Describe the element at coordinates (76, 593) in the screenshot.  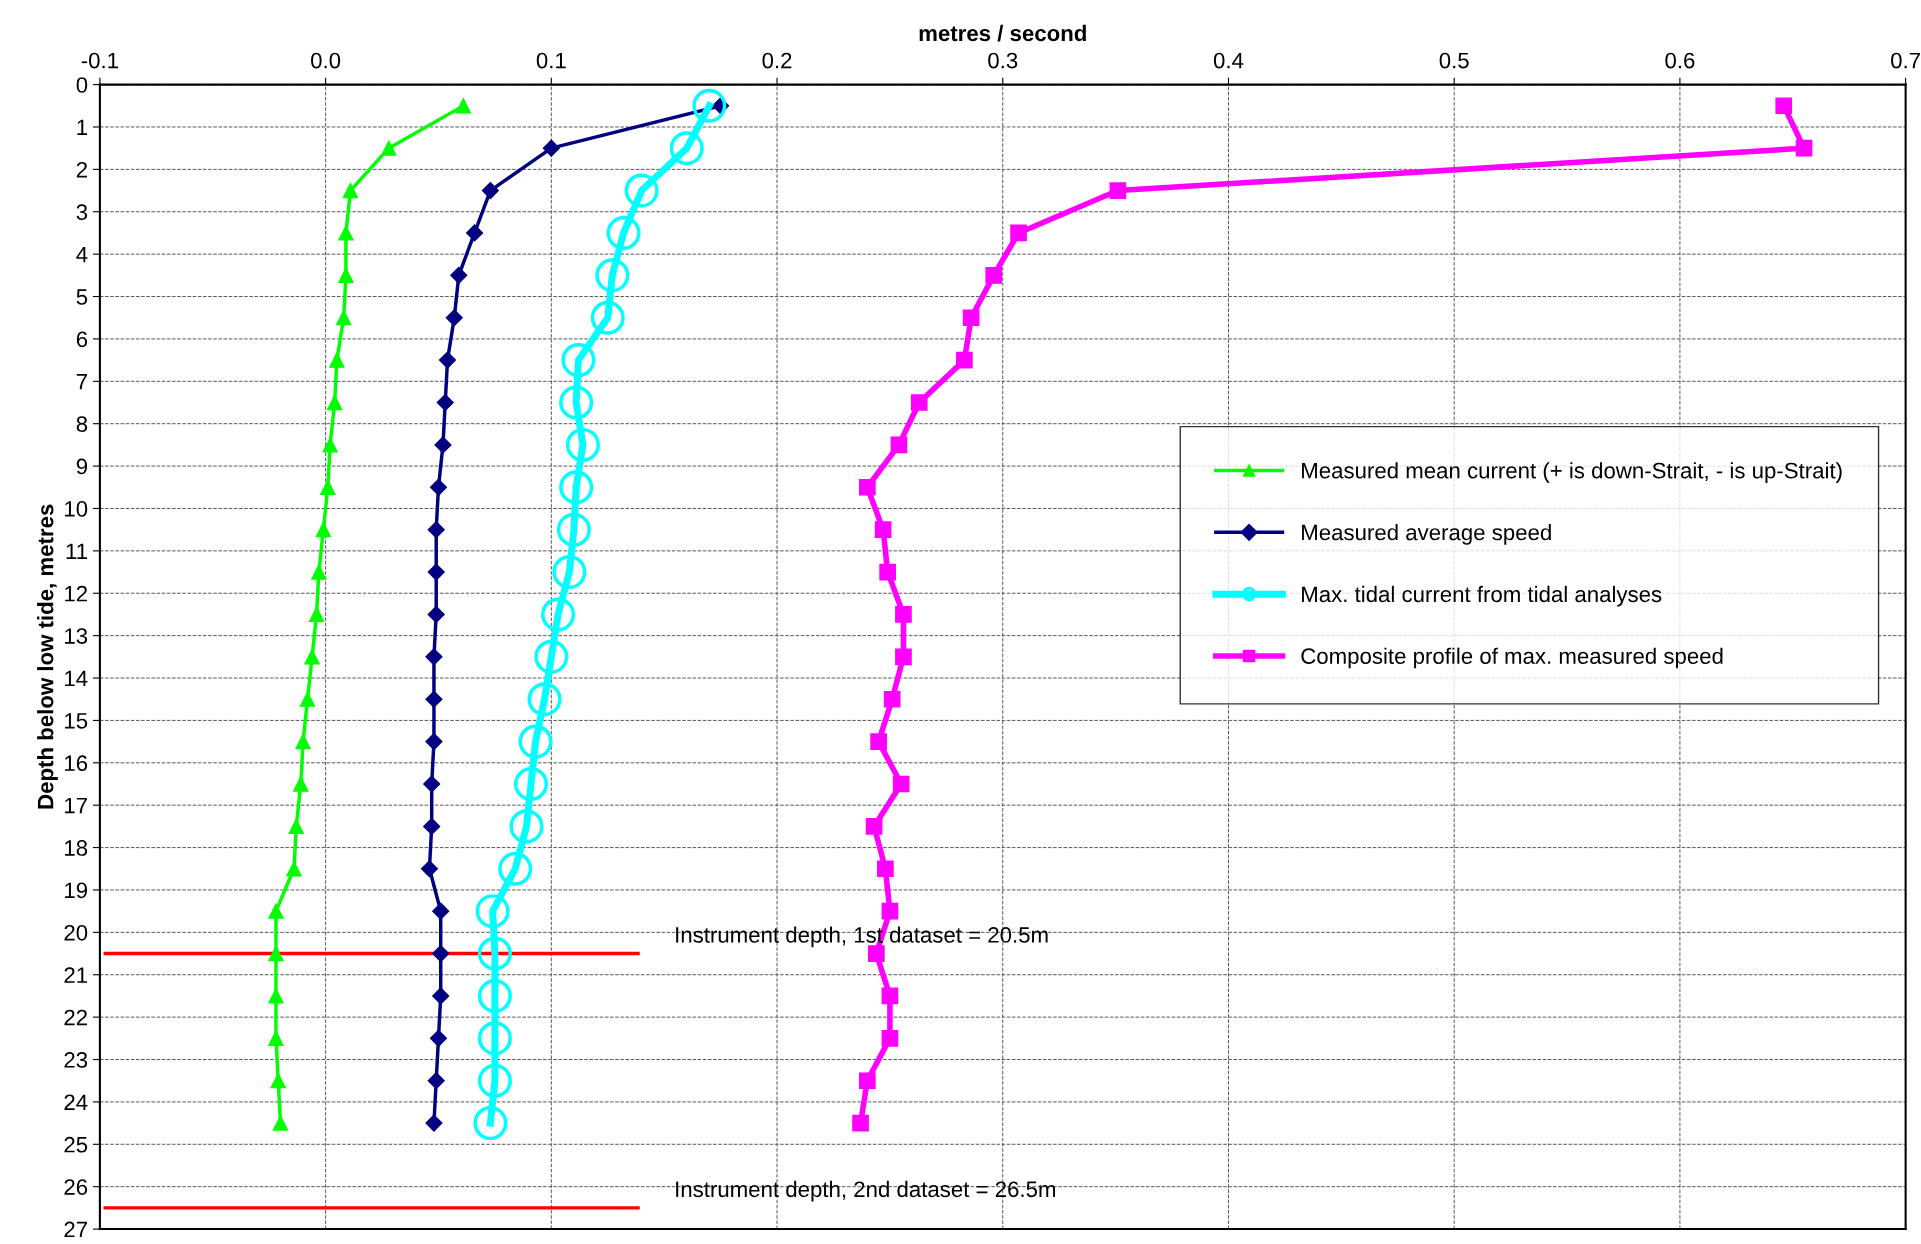
I see `y-tick-label: 12` at that location.